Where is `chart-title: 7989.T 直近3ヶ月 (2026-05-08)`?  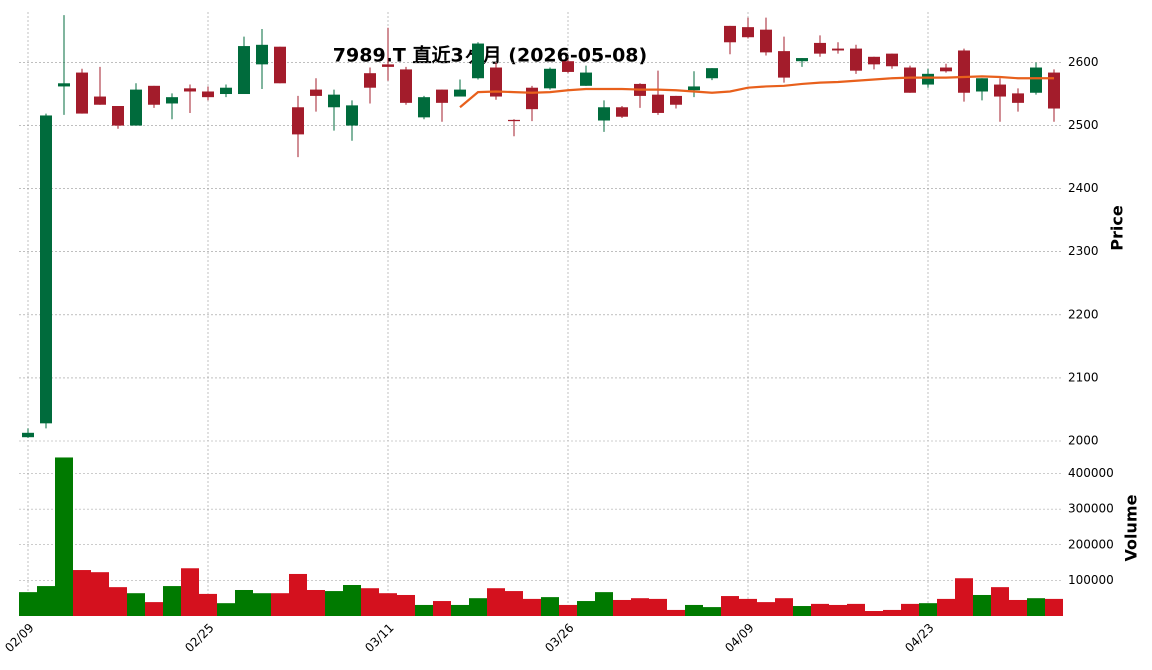
chart-title: 7989.T 直近3ヶ月 (2026-05-08) is located at coordinates (490, 55).